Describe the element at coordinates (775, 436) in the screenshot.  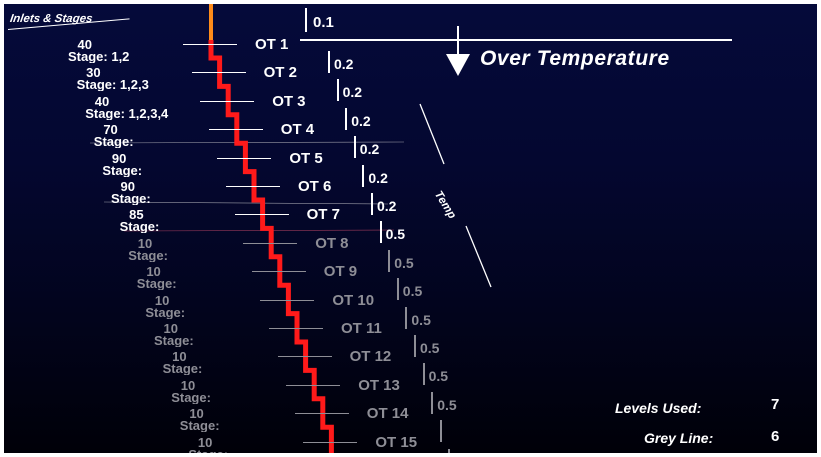
I see `grey-line-value: 6` at that location.